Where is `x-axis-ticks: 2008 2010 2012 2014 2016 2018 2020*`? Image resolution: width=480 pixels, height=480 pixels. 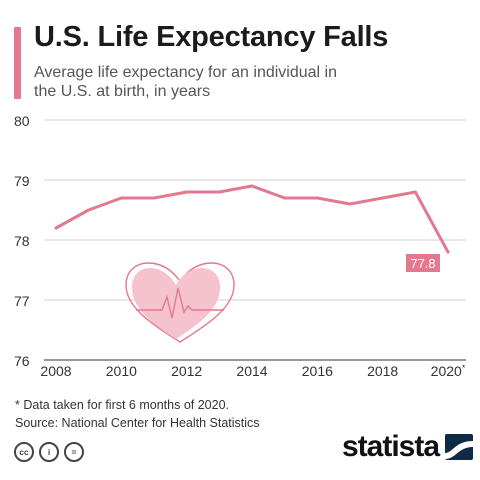 x-axis-ticks: 2008 2010 2012 2014 2016 2018 2020* is located at coordinates (252, 371).